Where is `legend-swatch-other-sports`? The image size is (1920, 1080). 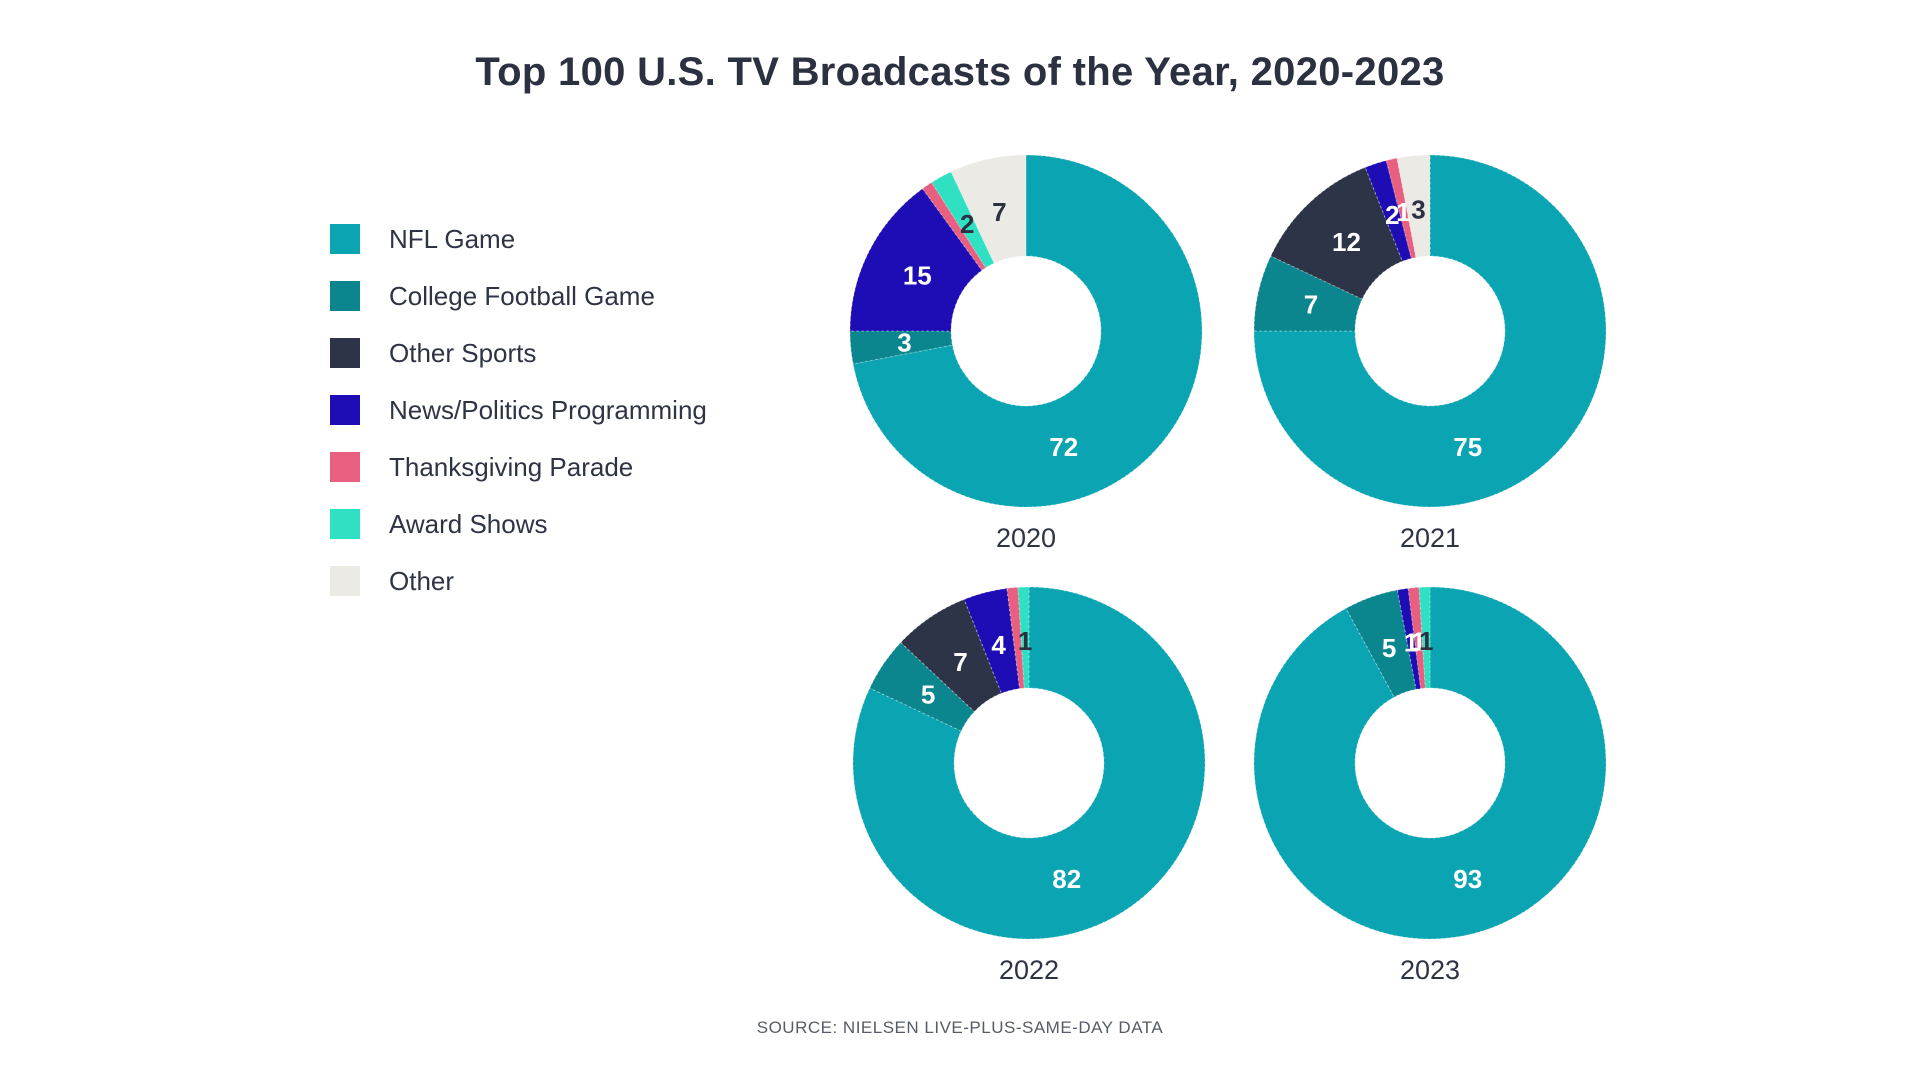 legend-swatch-other-sports is located at coordinates (345, 353).